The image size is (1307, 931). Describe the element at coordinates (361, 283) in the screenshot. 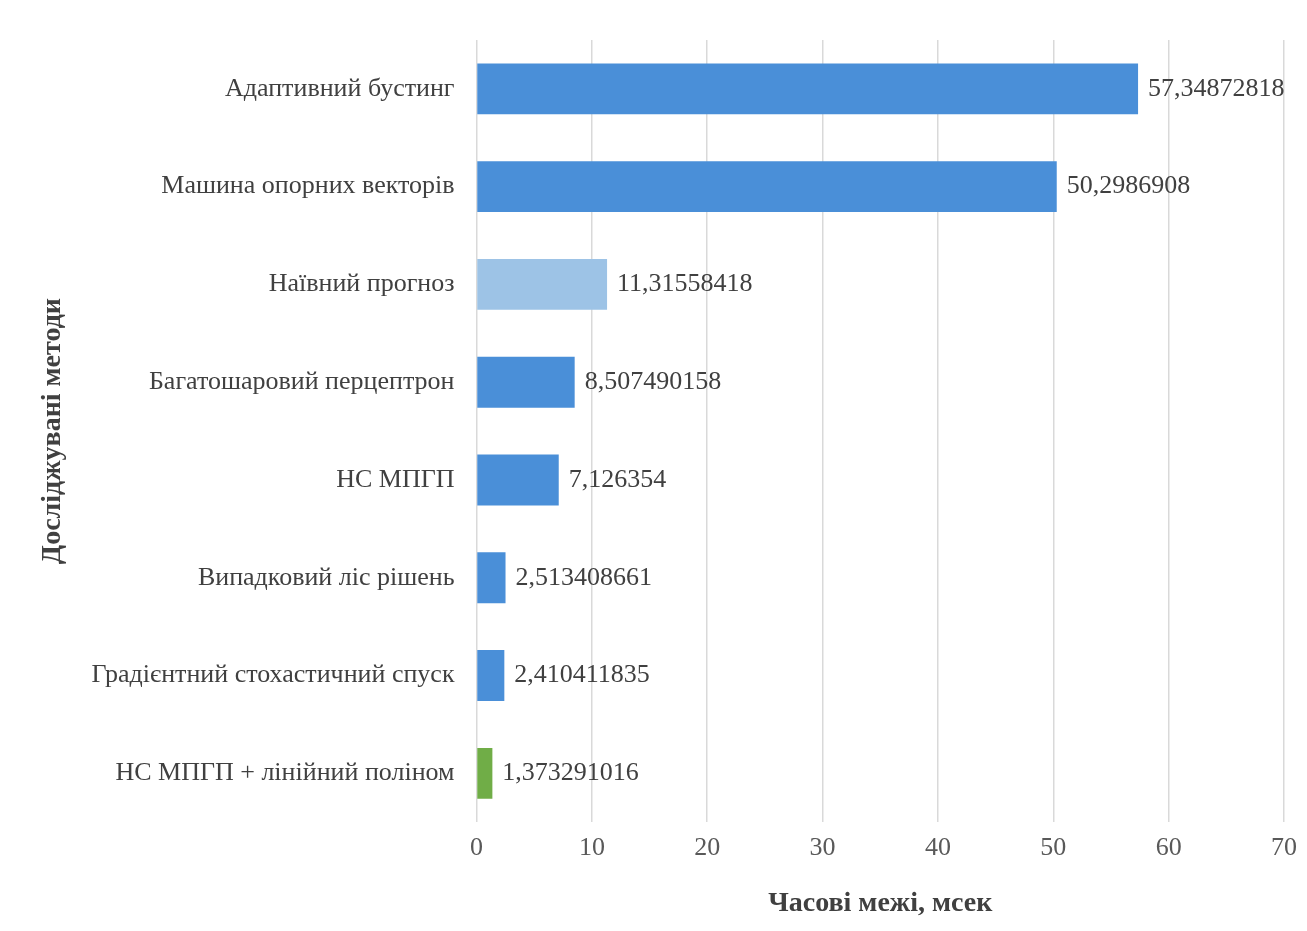

I see `y-tick-label: Наївний прогноз` at that location.